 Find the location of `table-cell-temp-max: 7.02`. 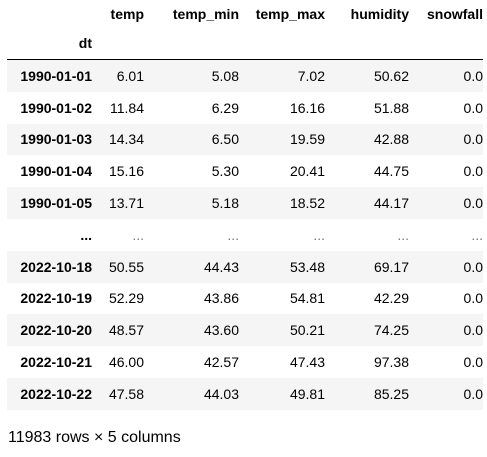

table-cell-temp-max: 7.02 is located at coordinates (311, 75).